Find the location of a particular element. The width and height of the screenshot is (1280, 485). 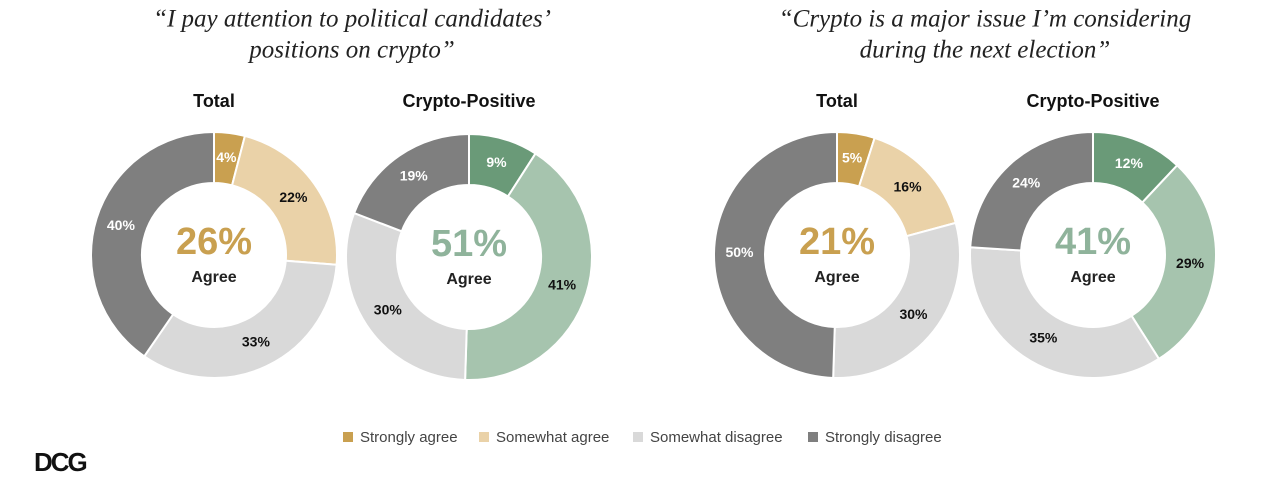

legend-label: Somewhat agree is located at coordinates (552, 437).